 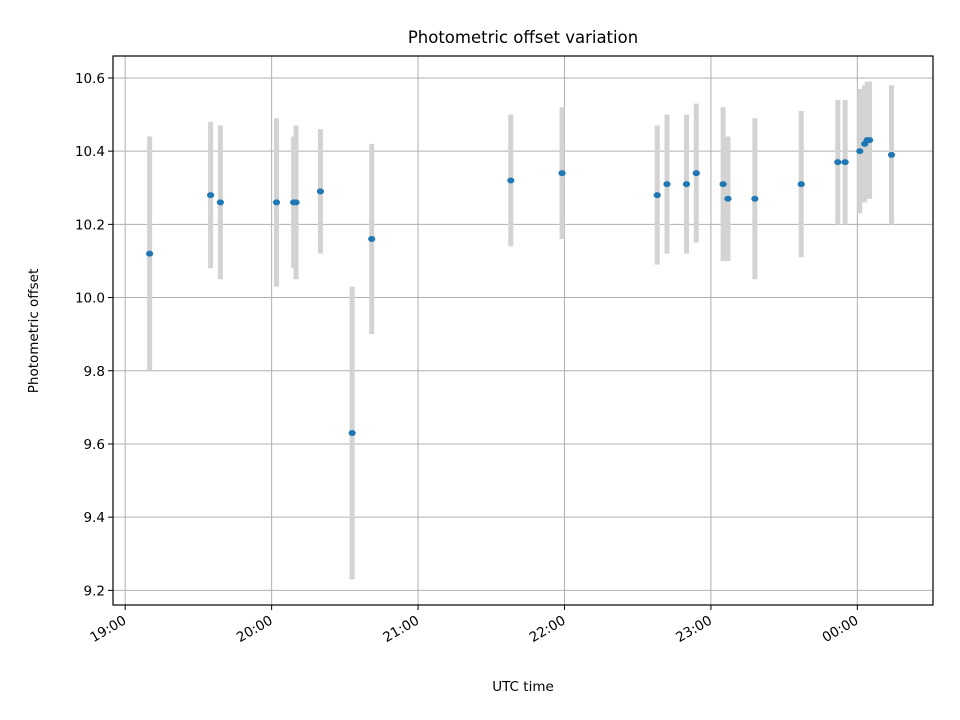 What do you see at coordinates (523, 687) in the screenshot?
I see `x-axis-label: UTC time` at bounding box center [523, 687].